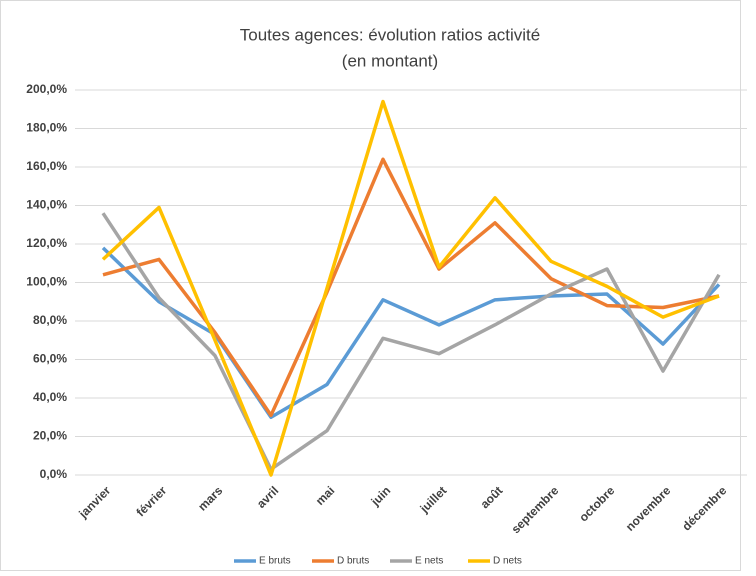  I want to click on chart-subtitle: (en montant), so click(390, 60).